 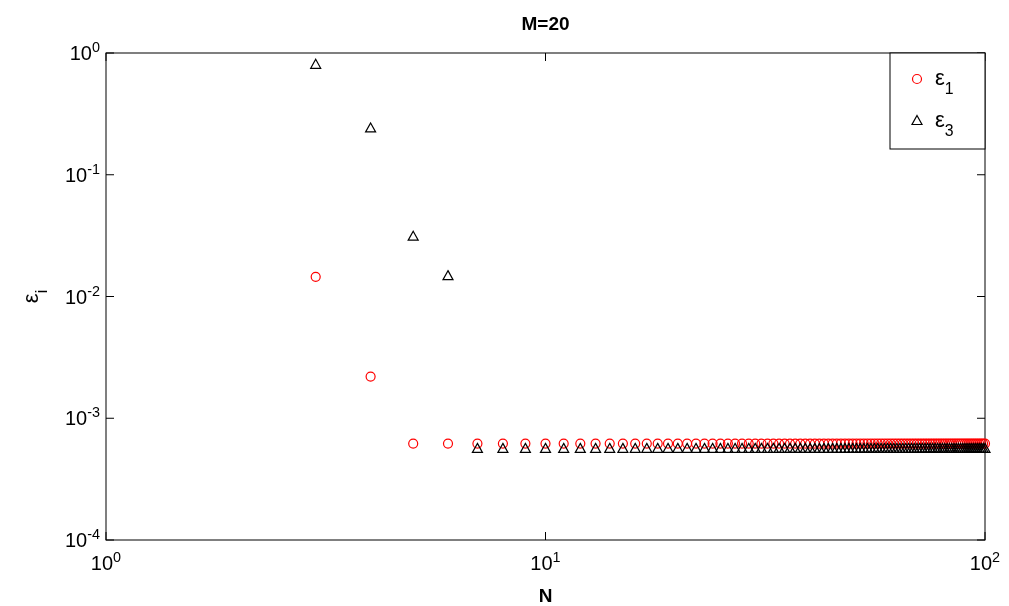 What do you see at coordinates (82, 173) in the screenshot?
I see `y-tick-label: 10$^{-1}$` at bounding box center [82, 173].